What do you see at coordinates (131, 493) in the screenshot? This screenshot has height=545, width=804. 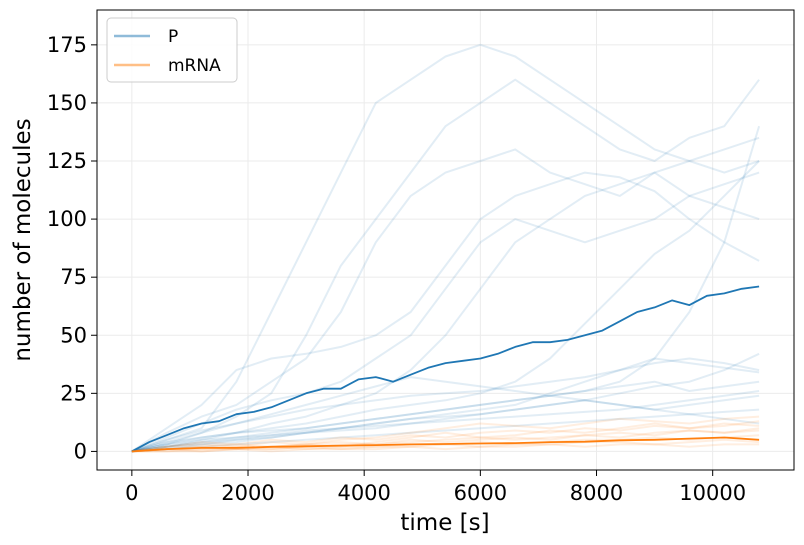 I see `x-tick-label: 0` at bounding box center [131, 493].